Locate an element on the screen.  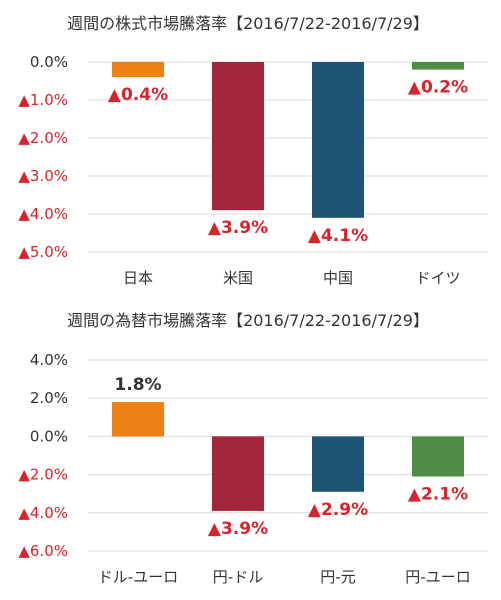
y-tick-label: 2.0% is located at coordinates (49, 398).